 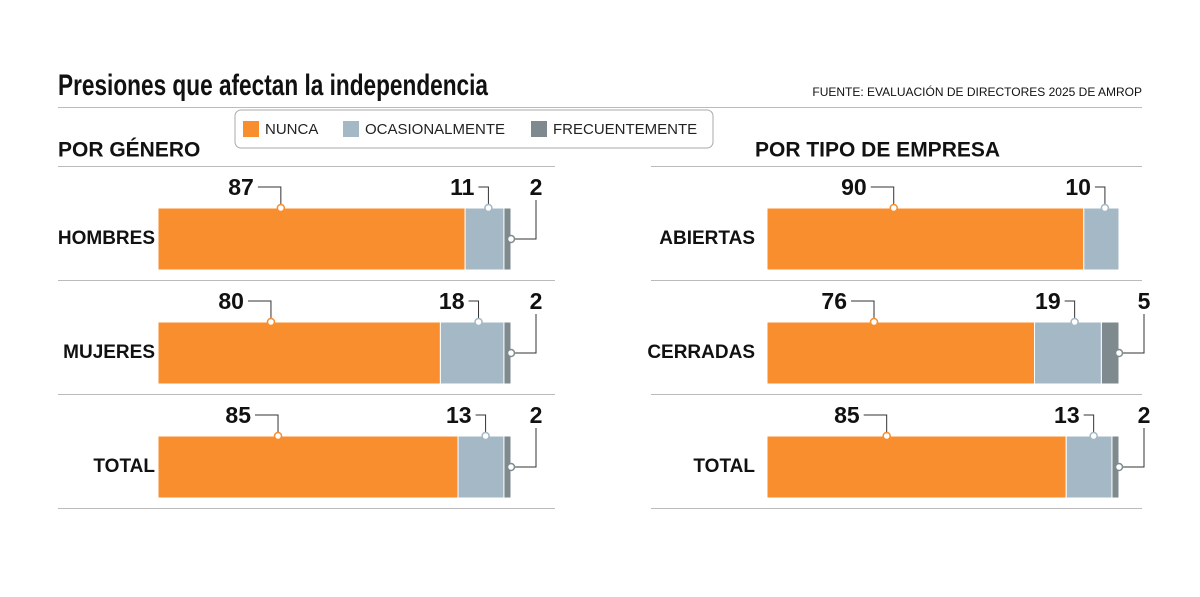 I want to click on legend-label: NUNCA, so click(x=291, y=129).